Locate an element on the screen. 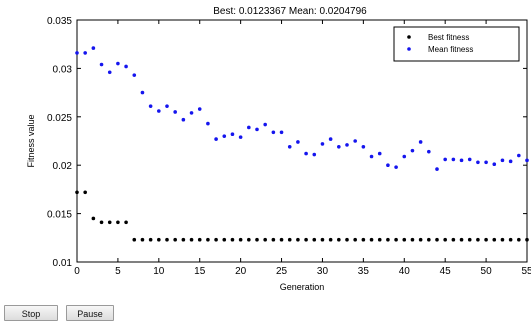  x-tick-label: 55 is located at coordinates (526, 271).